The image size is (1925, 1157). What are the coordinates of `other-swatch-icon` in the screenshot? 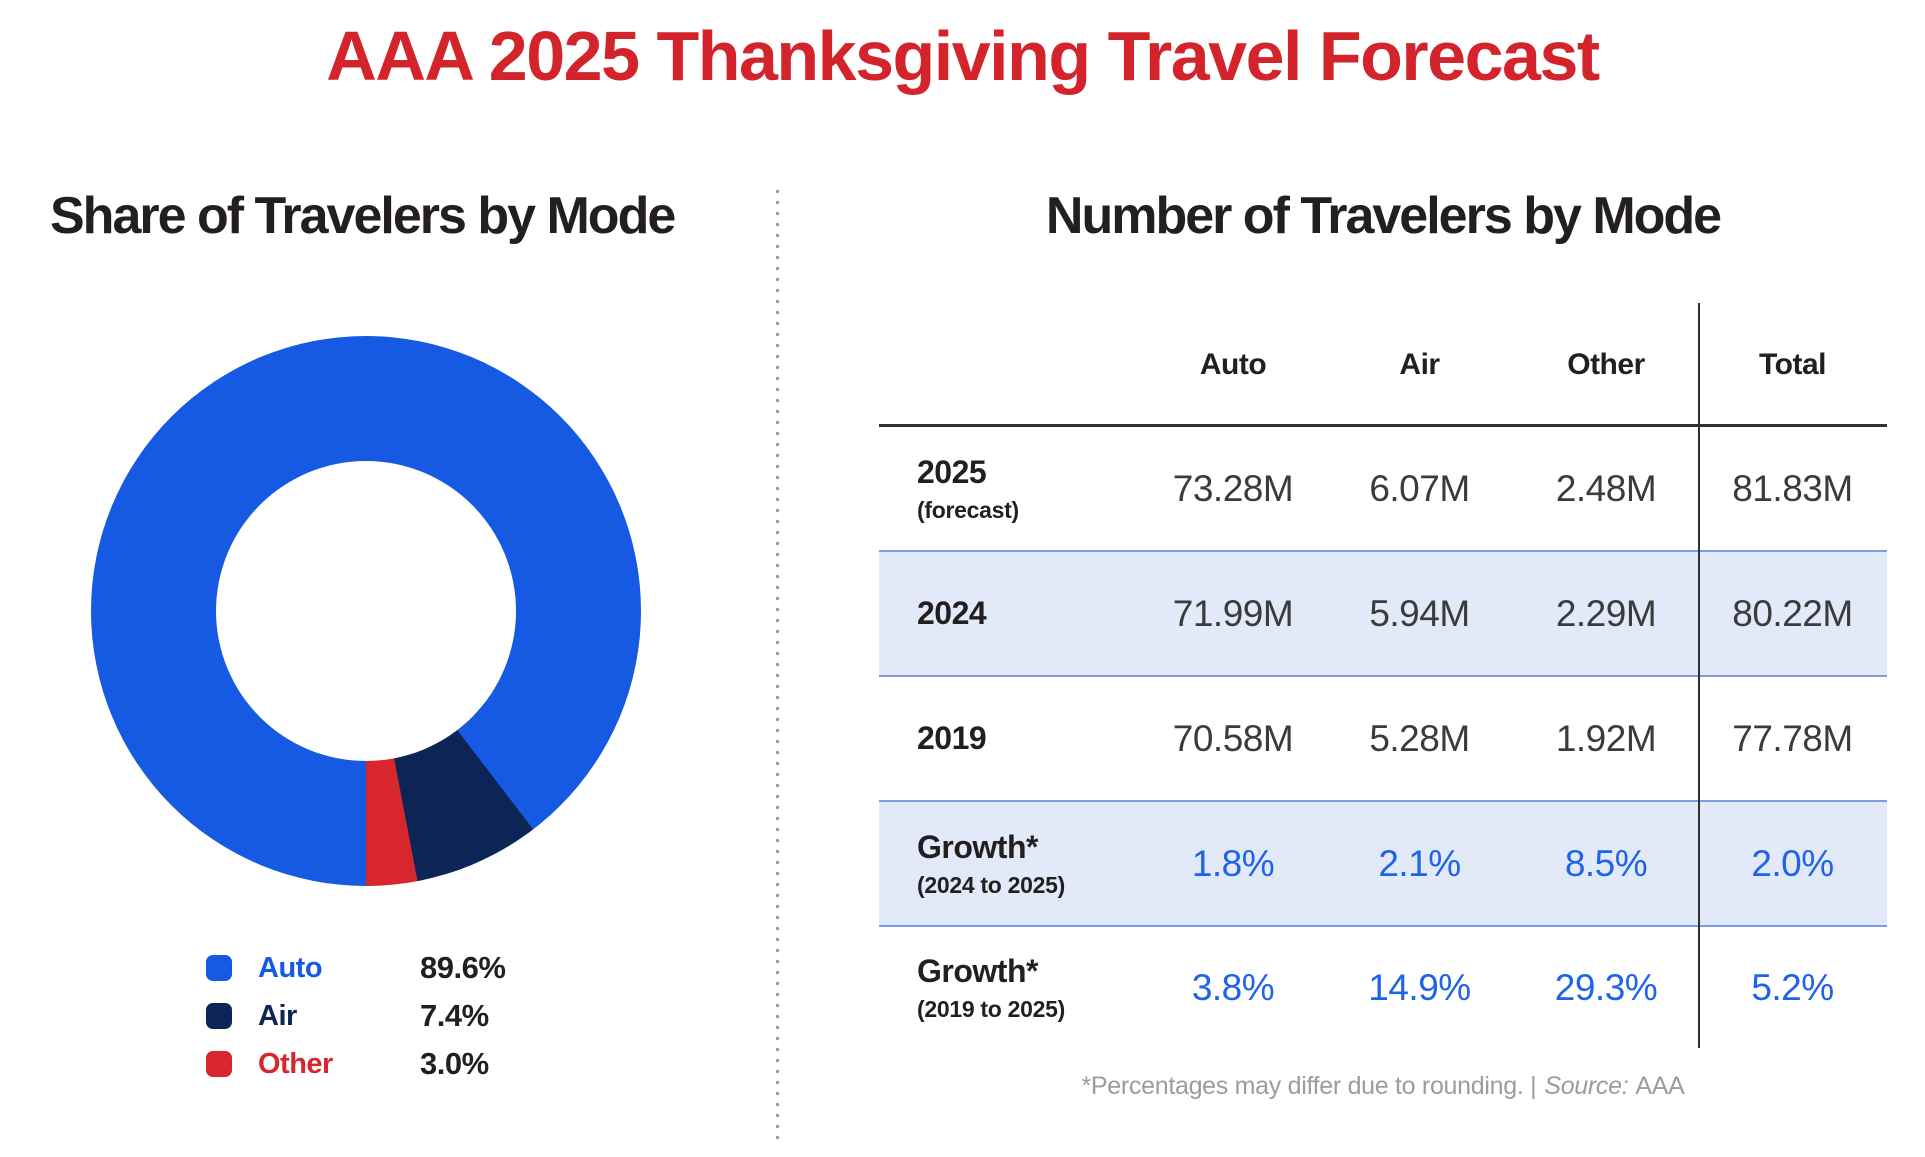 It's located at (219, 1064).